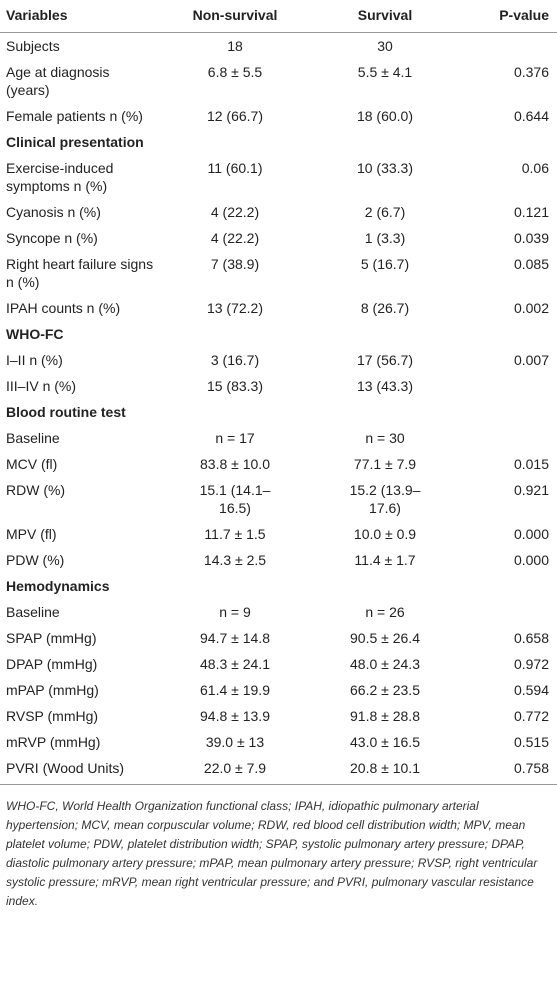 The height and width of the screenshot is (983, 557). What do you see at coordinates (531, 716) in the screenshot?
I see `table-cell: 0.772` at bounding box center [531, 716].